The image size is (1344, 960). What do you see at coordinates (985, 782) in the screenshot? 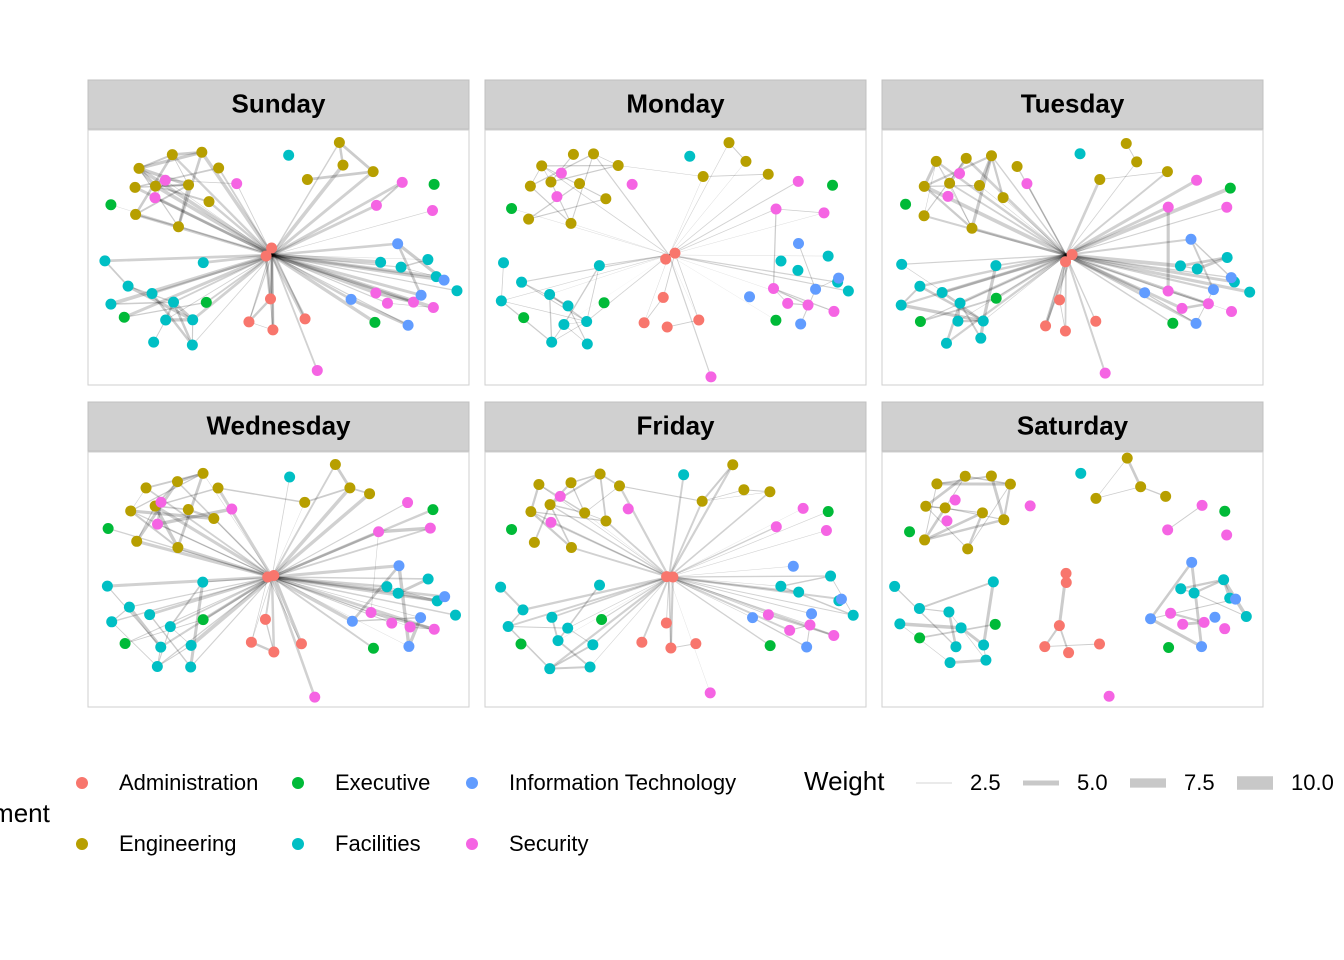
I see `weight-label: 2.5` at bounding box center [985, 782].